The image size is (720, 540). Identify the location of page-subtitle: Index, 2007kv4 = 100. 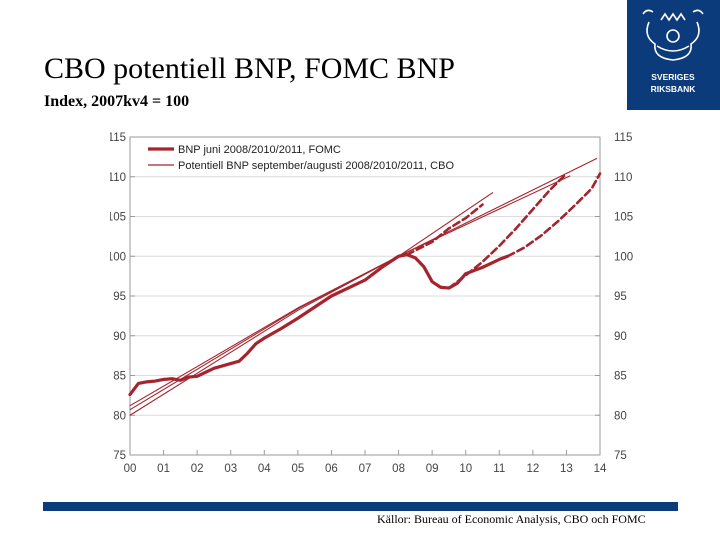
(117, 101).